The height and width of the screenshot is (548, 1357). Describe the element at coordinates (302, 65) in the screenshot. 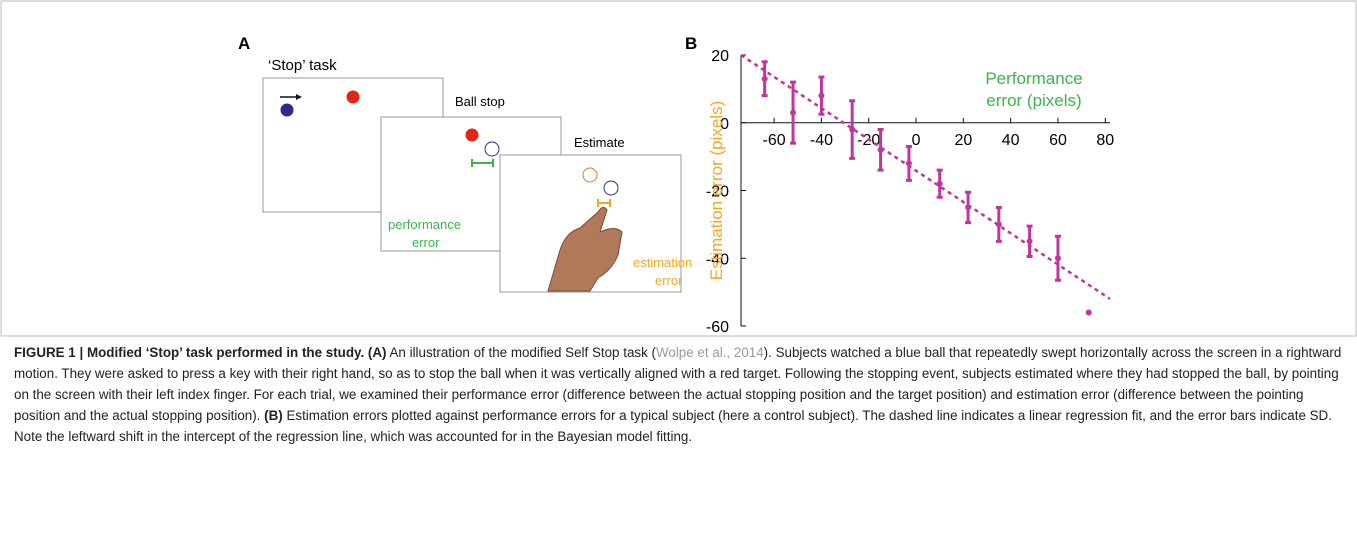

I see `screen-title: ‘Stop’ task` at that location.